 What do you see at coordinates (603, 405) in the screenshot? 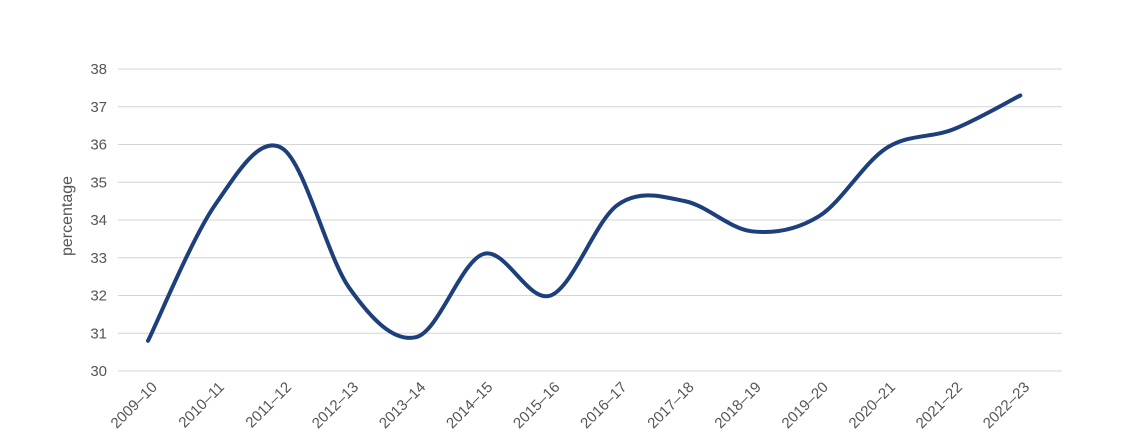
I see `x-tick-label: 2016–17` at bounding box center [603, 405].